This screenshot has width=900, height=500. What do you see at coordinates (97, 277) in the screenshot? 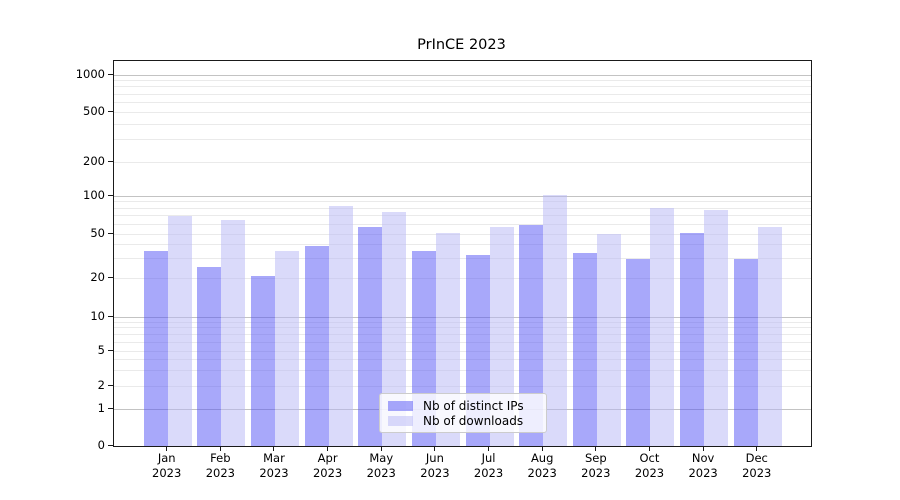
I see `y-tick-label: 20` at bounding box center [97, 277].